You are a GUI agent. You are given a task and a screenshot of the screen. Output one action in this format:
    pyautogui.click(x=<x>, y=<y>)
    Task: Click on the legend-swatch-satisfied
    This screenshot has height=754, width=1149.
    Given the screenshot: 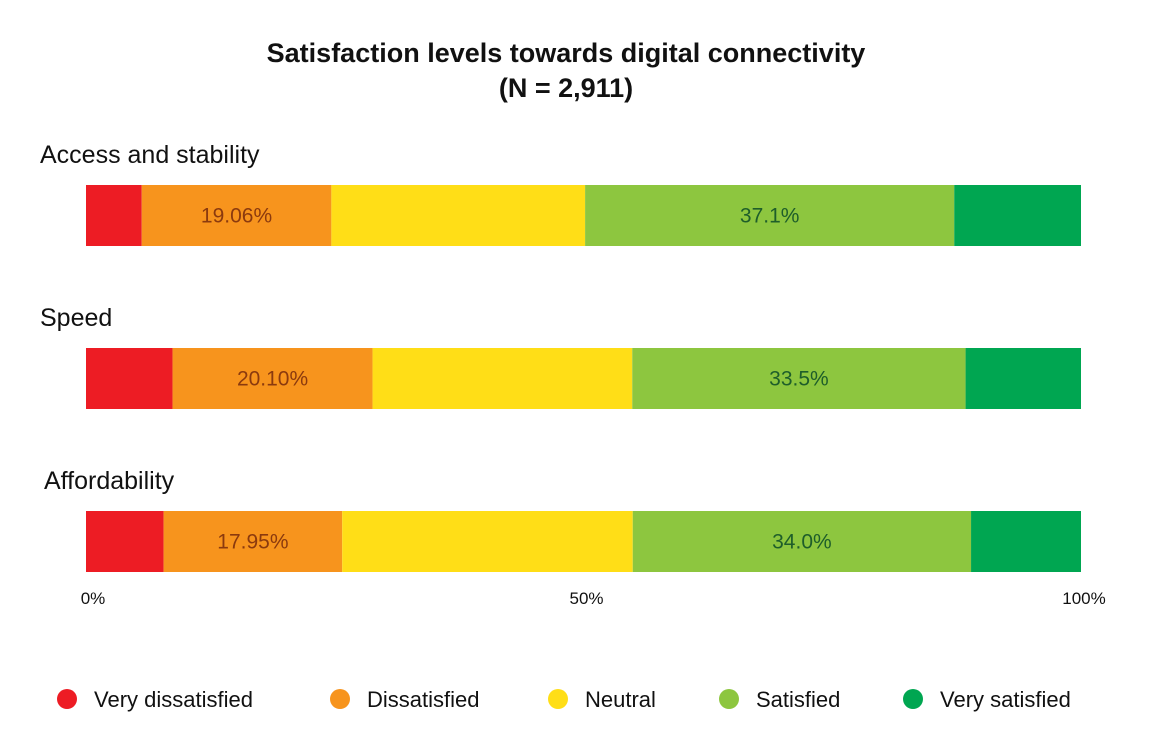 What is the action you would take?
    pyautogui.click(x=729, y=699)
    